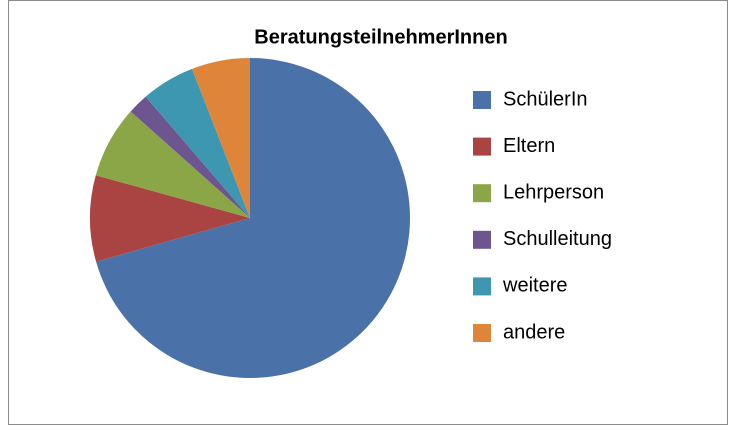 The image size is (738, 432). Describe the element at coordinates (534, 332) in the screenshot. I see `legend-label: andere` at that location.